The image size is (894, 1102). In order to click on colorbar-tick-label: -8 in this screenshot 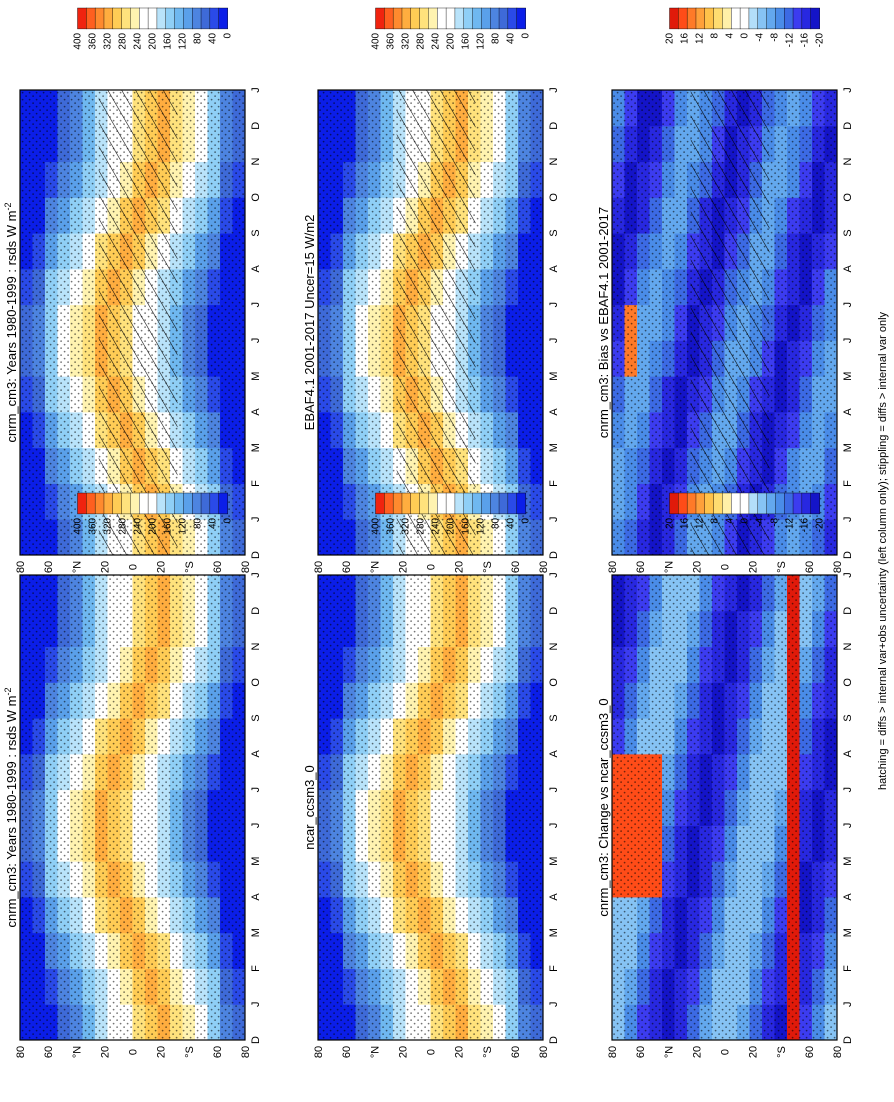, I will do `click(775, 36)`.